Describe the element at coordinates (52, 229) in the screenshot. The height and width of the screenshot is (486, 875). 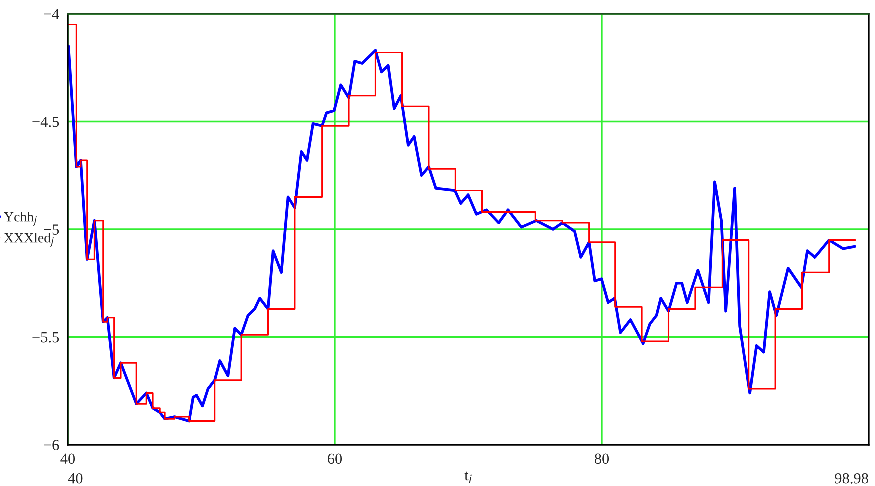
I see `y-tick-label: −5` at that location.